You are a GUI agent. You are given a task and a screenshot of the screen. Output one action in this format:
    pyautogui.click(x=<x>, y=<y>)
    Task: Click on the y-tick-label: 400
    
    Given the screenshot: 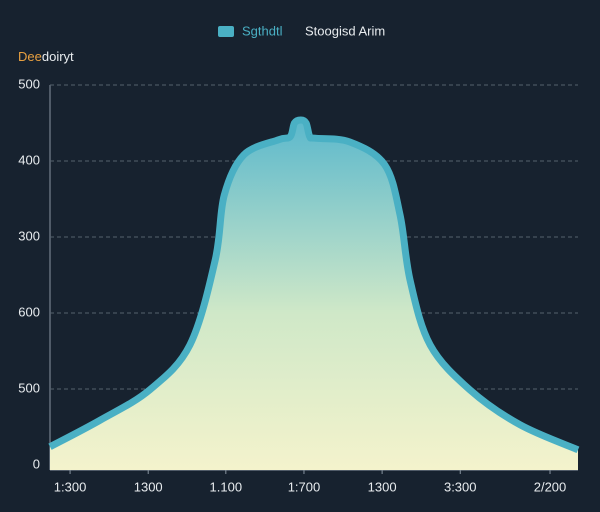 What is the action you would take?
    pyautogui.click(x=29, y=159)
    